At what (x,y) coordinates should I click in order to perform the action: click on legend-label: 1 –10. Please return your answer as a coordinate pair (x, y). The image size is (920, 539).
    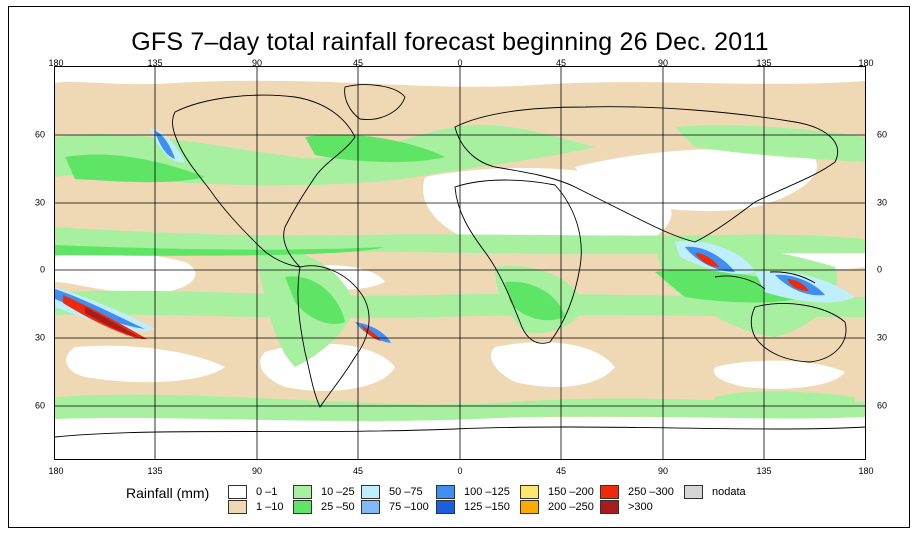
    Looking at the image, I should click on (270, 507).